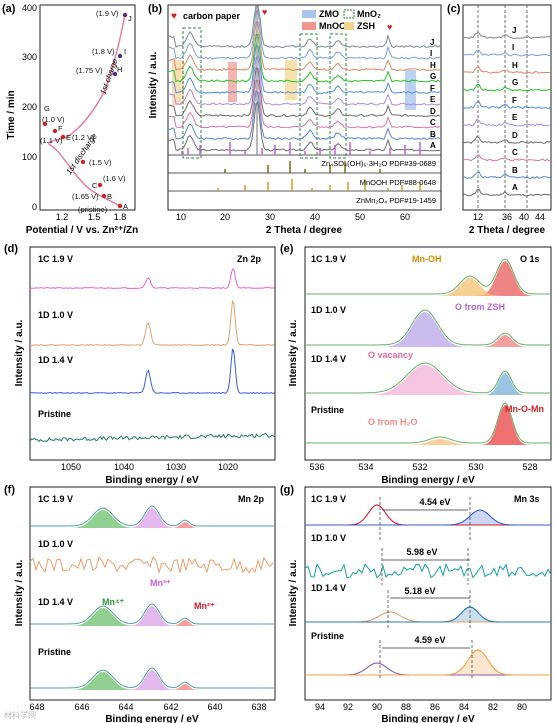 The image size is (554, 723). Describe the element at coordinates (338, 96) in the screenshot. I see `mno2-box` at that location.